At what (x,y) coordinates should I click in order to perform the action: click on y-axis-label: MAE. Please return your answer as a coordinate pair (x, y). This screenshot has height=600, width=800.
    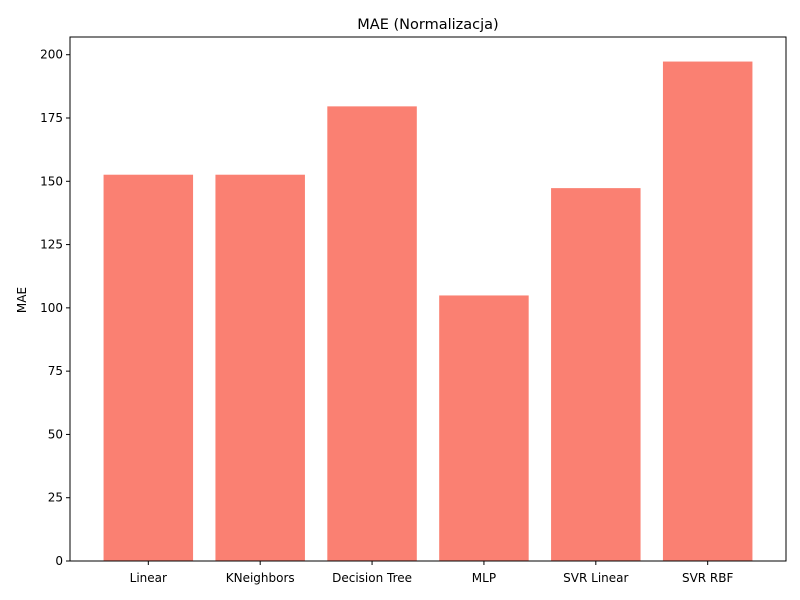
    Looking at the image, I should click on (22, 300).